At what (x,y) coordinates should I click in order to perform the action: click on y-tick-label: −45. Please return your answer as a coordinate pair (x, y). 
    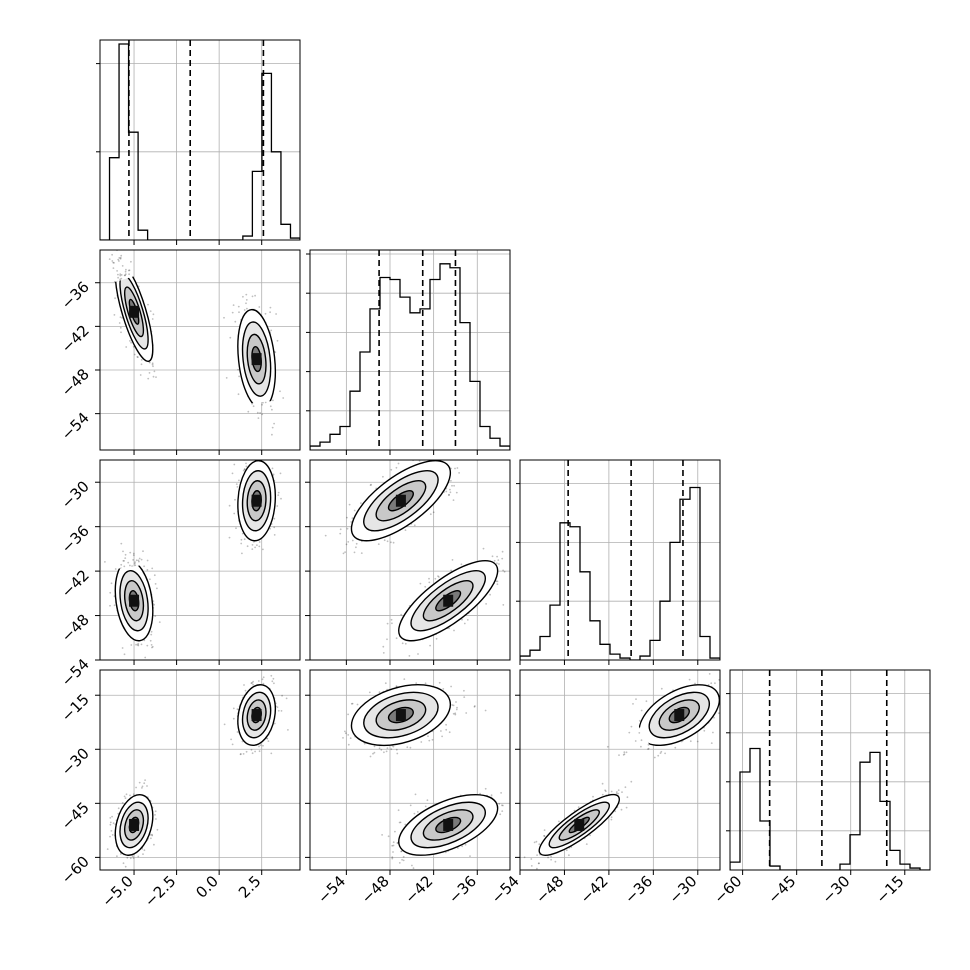
    Looking at the image, I should click on (75, 815).